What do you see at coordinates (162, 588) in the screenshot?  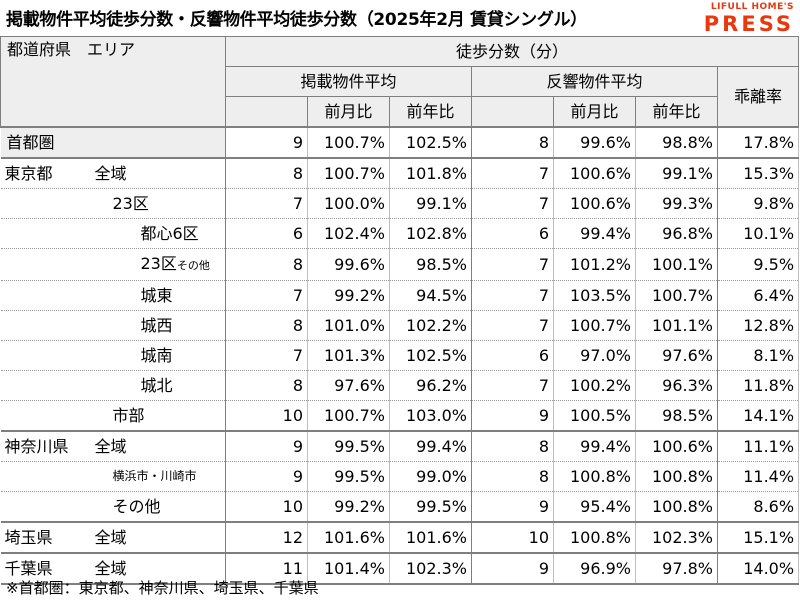 I see `footnote: ※首都圏：東京都、神奈川県、埼玉県、千葉県` at bounding box center [162, 588].